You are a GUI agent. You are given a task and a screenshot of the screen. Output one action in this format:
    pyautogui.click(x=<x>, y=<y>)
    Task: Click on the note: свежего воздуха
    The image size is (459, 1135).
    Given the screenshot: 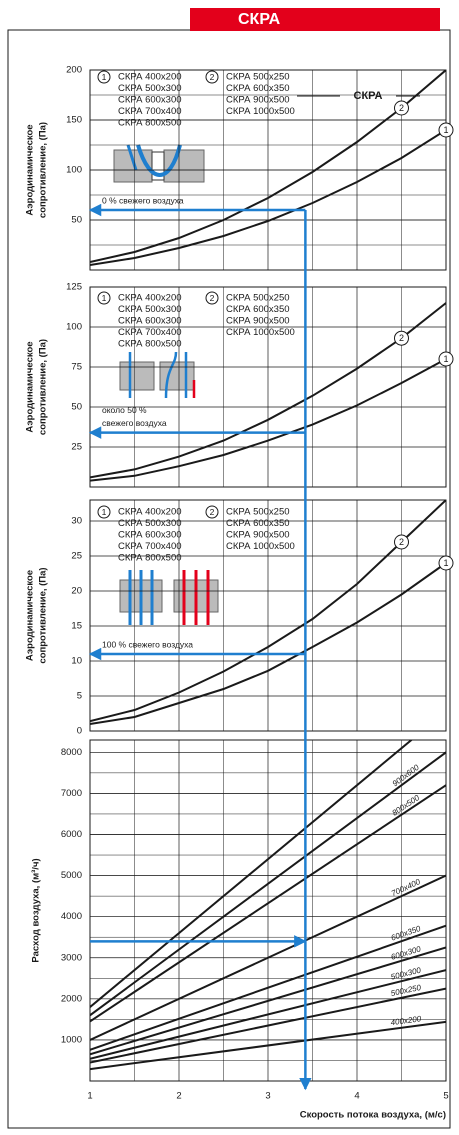 What is the action you would take?
    pyautogui.click(x=134, y=423)
    